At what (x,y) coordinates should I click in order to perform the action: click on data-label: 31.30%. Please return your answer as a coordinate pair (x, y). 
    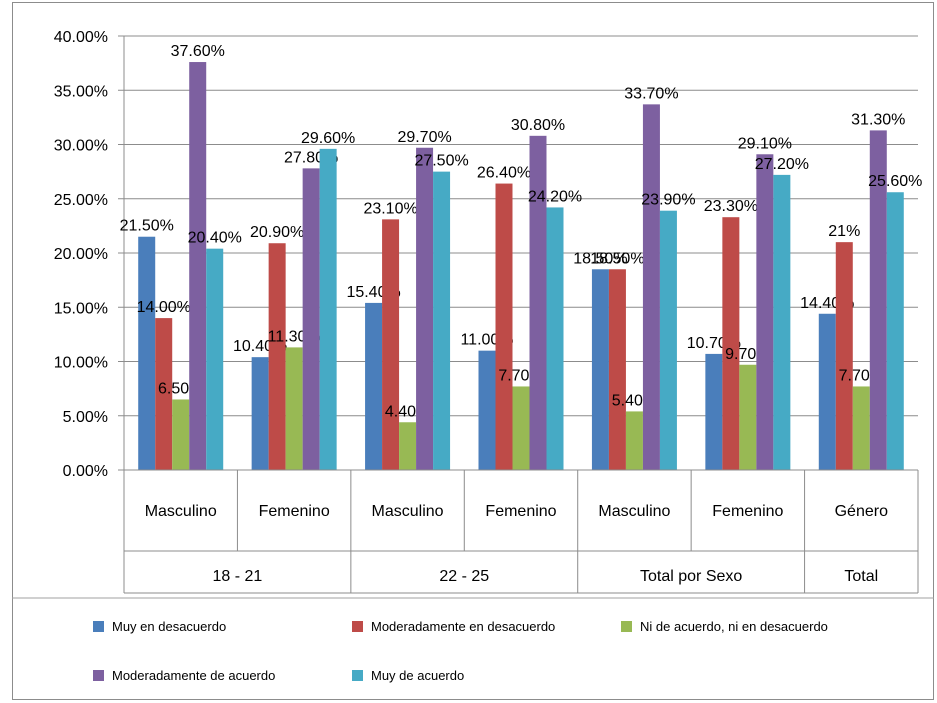
    Looking at the image, I should click on (878, 119).